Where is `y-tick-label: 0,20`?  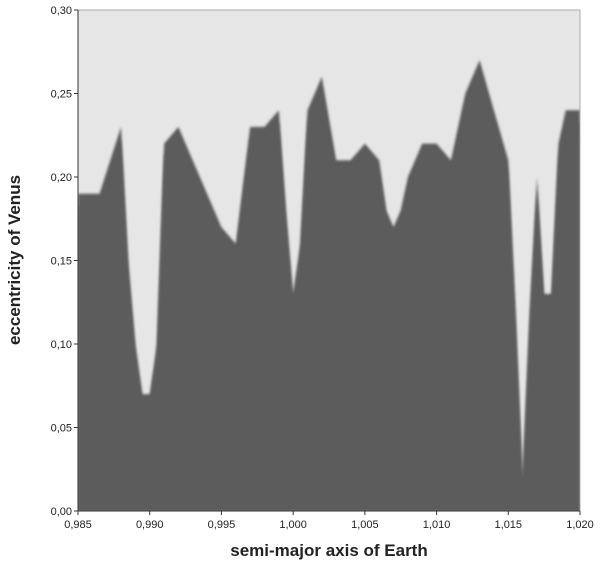 y-tick-label: 0,20 is located at coordinates (61, 178).